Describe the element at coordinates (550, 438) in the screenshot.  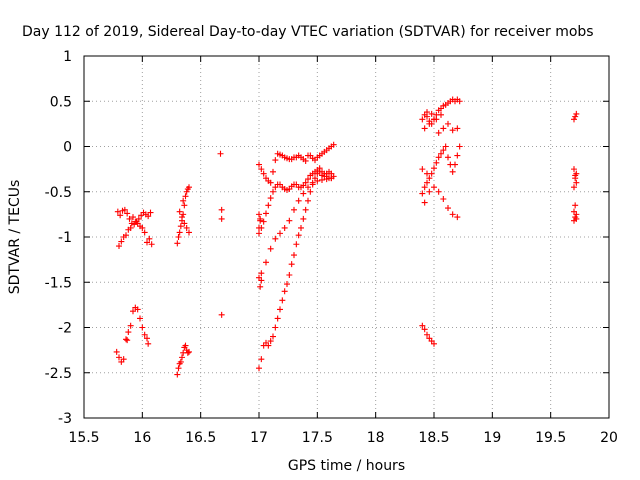
I see `x-tick-label: 19.5` at that location.